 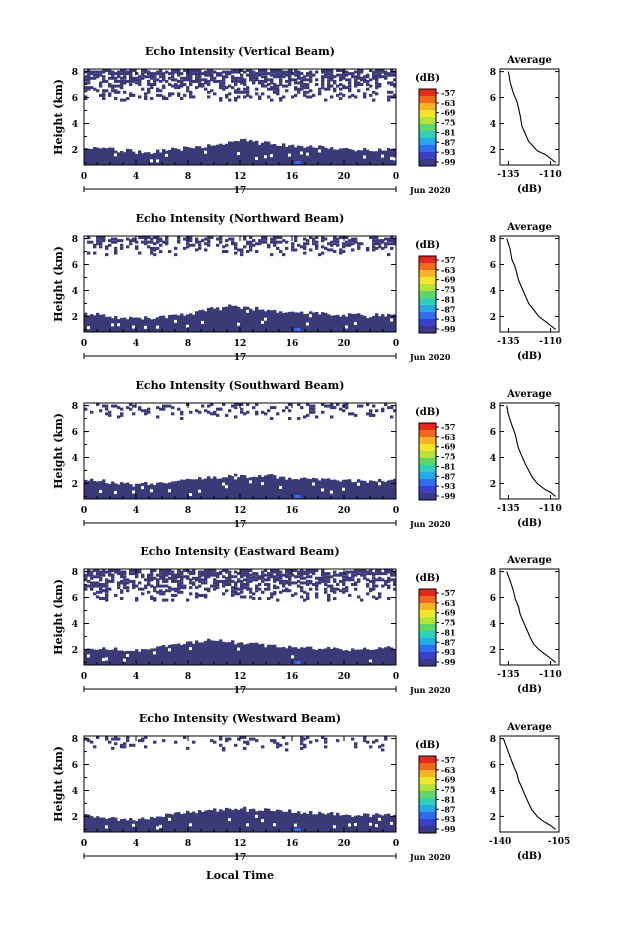 What do you see at coordinates (240, 525) in the screenshot?
I see `day-label: 17` at bounding box center [240, 525].